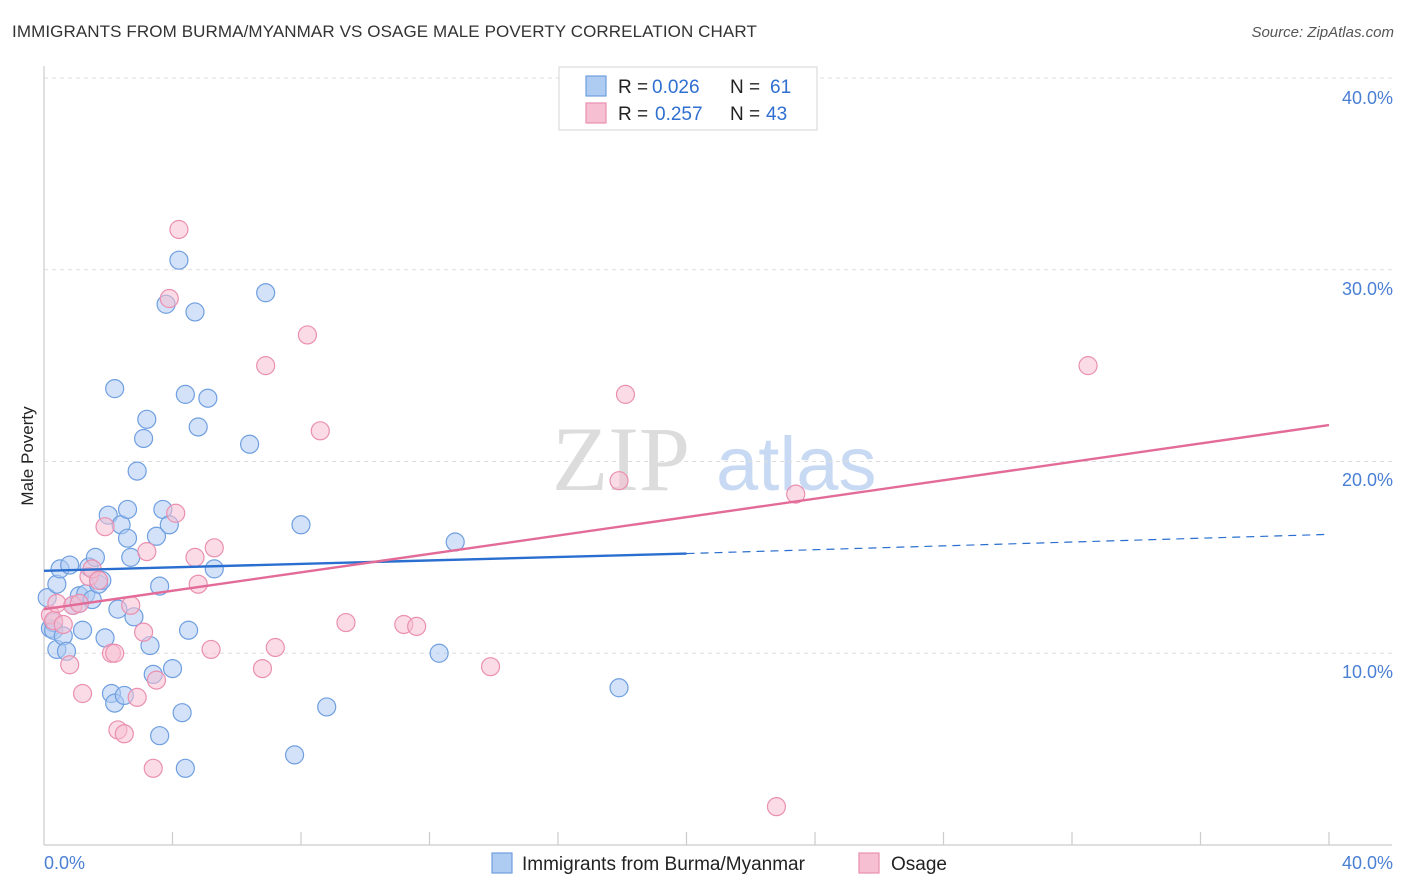 This screenshot has width=1406, height=892. Describe the element at coordinates (869, 863) in the screenshot. I see `bottom-legend-swatch-osage` at that location.